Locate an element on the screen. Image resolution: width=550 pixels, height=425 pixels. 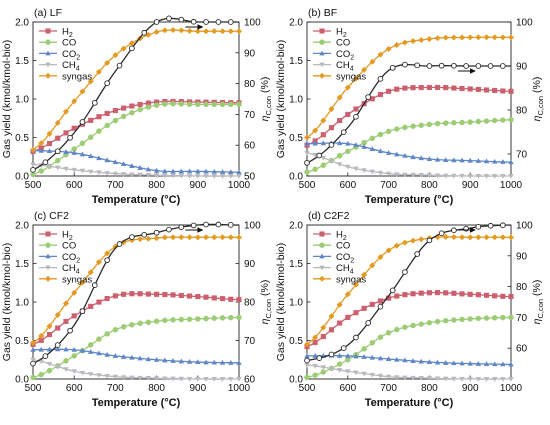
y-left-axis-label: Gas yield (kmol/kmol-bio) is located at coordinates (7, 302).